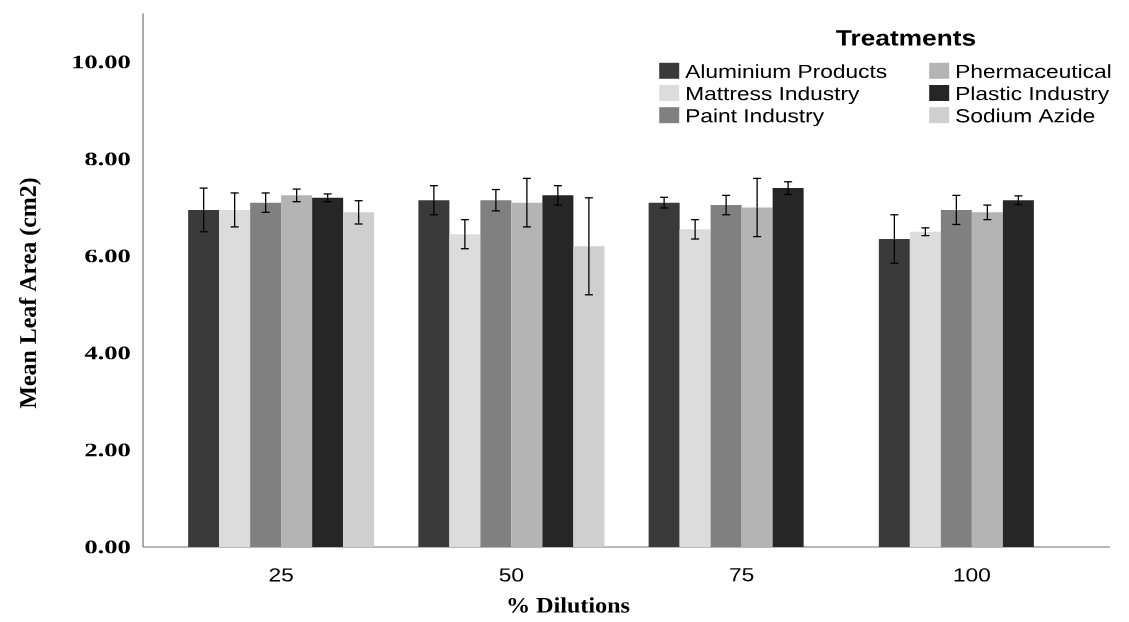 The image size is (1129, 622). What do you see at coordinates (511, 575) in the screenshot?
I see `x-tick-label: 50` at bounding box center [511, 575].